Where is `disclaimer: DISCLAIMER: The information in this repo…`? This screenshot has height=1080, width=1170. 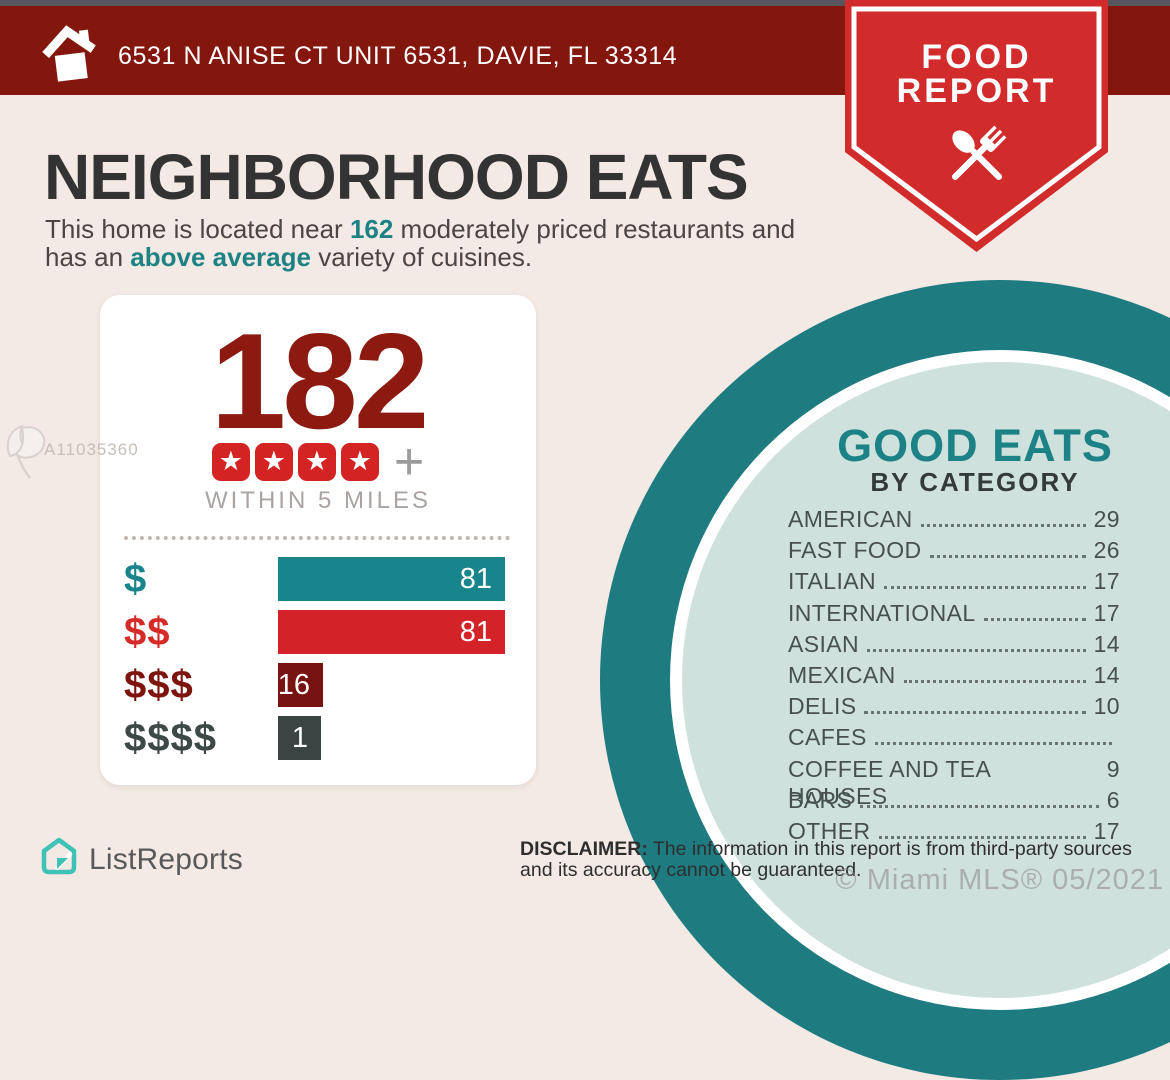 disclaimer: DISCLAIMER: The information in this repo… is located at coordinates (829, 859).